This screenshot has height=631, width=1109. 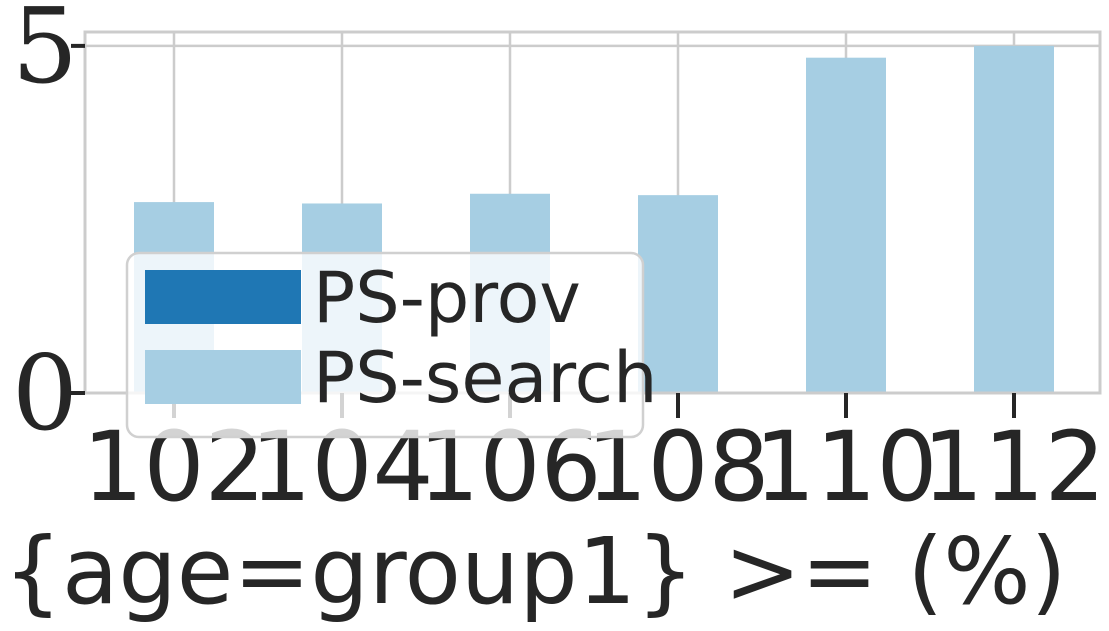 I want to click on x-tick-label: 110, so click(x=845, y=467).